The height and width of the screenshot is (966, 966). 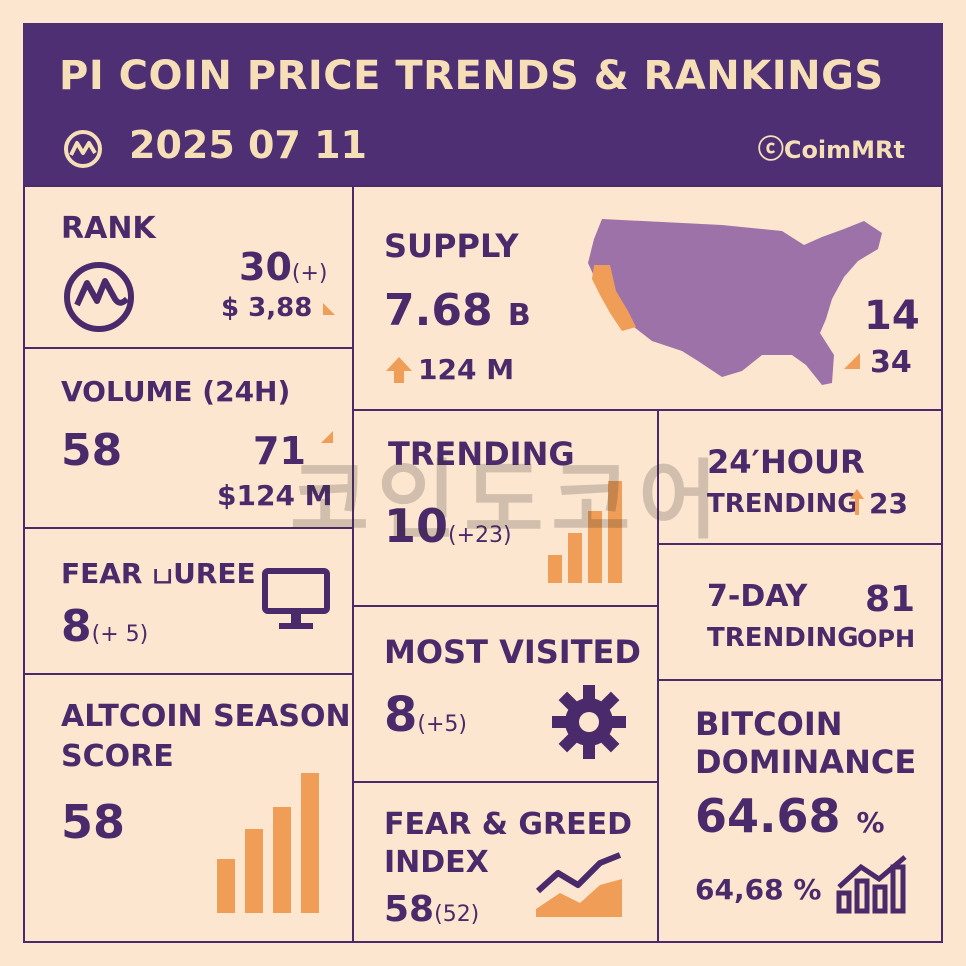 I want to click on trending-bar-chart-icon, so click(x=871, y=884).